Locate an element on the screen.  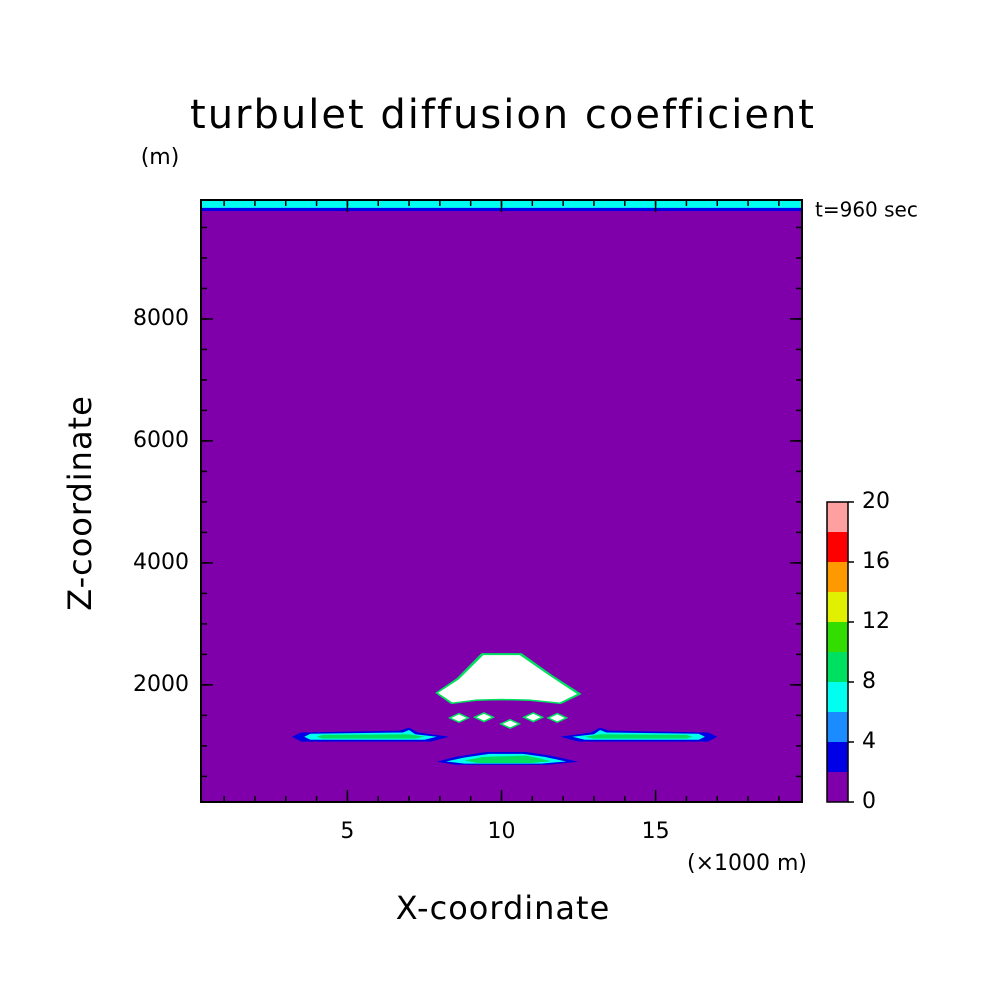
colorbar-tick-label: 12 is located at coordinates (876, 621).